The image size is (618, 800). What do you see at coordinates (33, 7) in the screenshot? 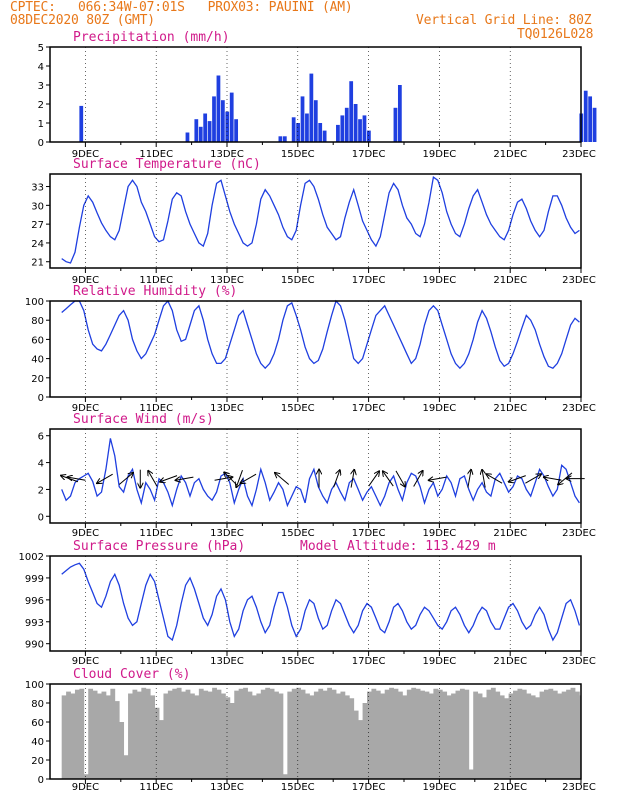
I see `header-source: CPTEC:` at bounding box center [33, 7].